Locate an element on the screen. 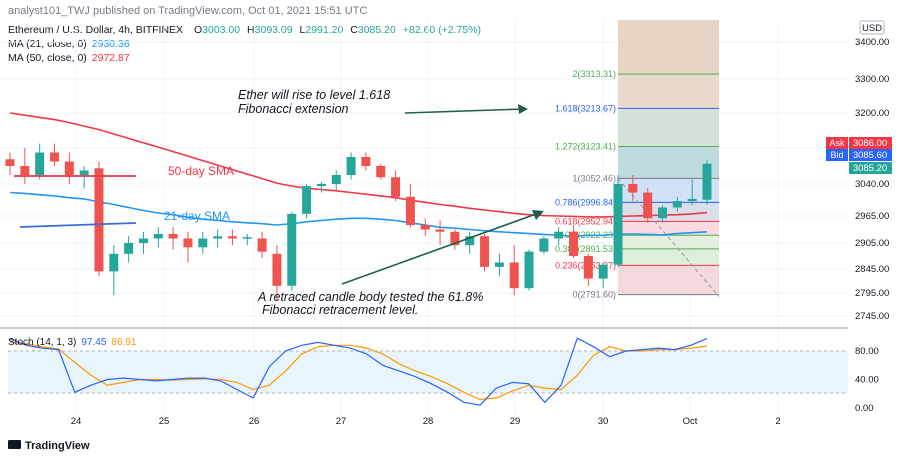 The width and height of the screenshot is (900, 457). price-tick-label: 2795.00 is located at coordinates (872, 293).